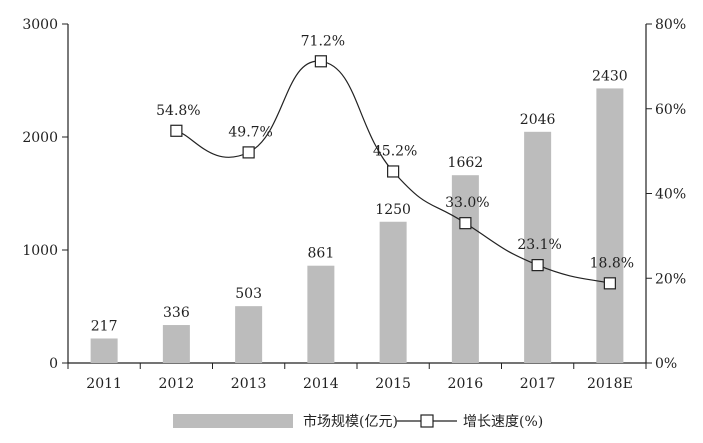  Describe the element at coordinates (503, 422) in the screenshot. I see `legend-line-label: 增长速度(%)` at that location.